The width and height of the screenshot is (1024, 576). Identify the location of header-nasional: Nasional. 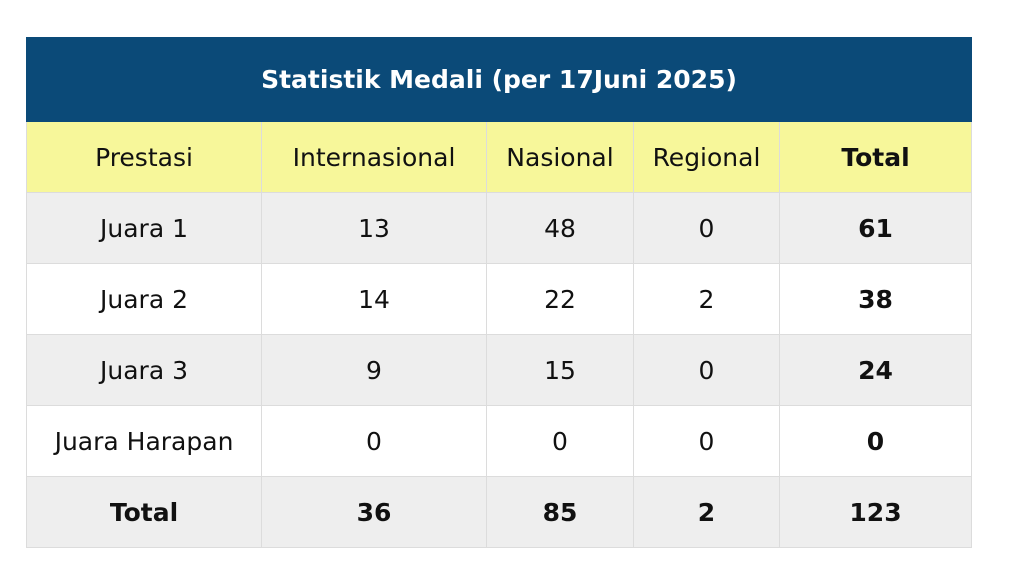
(560, 157).